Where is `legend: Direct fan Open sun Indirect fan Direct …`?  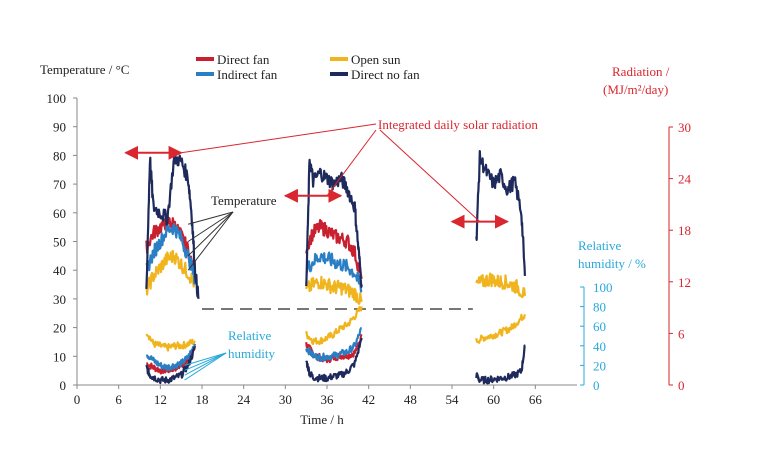 legend: Direct fan Open sun Indirect fan Direct … is located at coordinates (308, 67).